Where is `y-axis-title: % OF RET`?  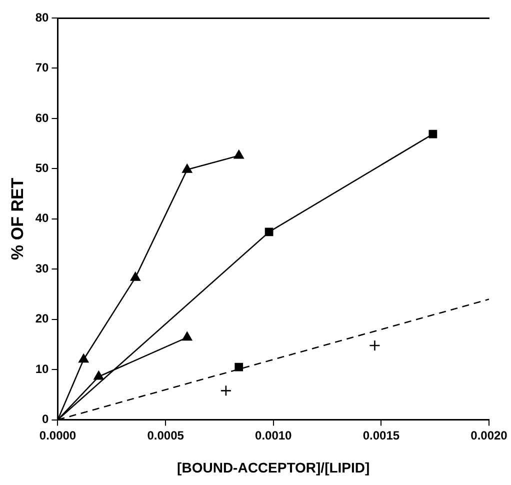
y-axis-title: % OF RET is located at coordinates (17, 218).